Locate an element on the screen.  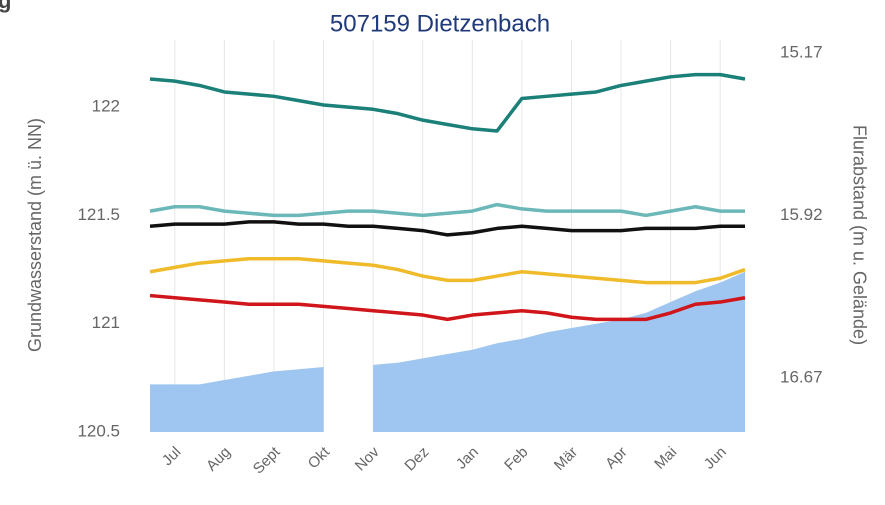
x-tick-label: Apr is located at coordinates (616, 458).